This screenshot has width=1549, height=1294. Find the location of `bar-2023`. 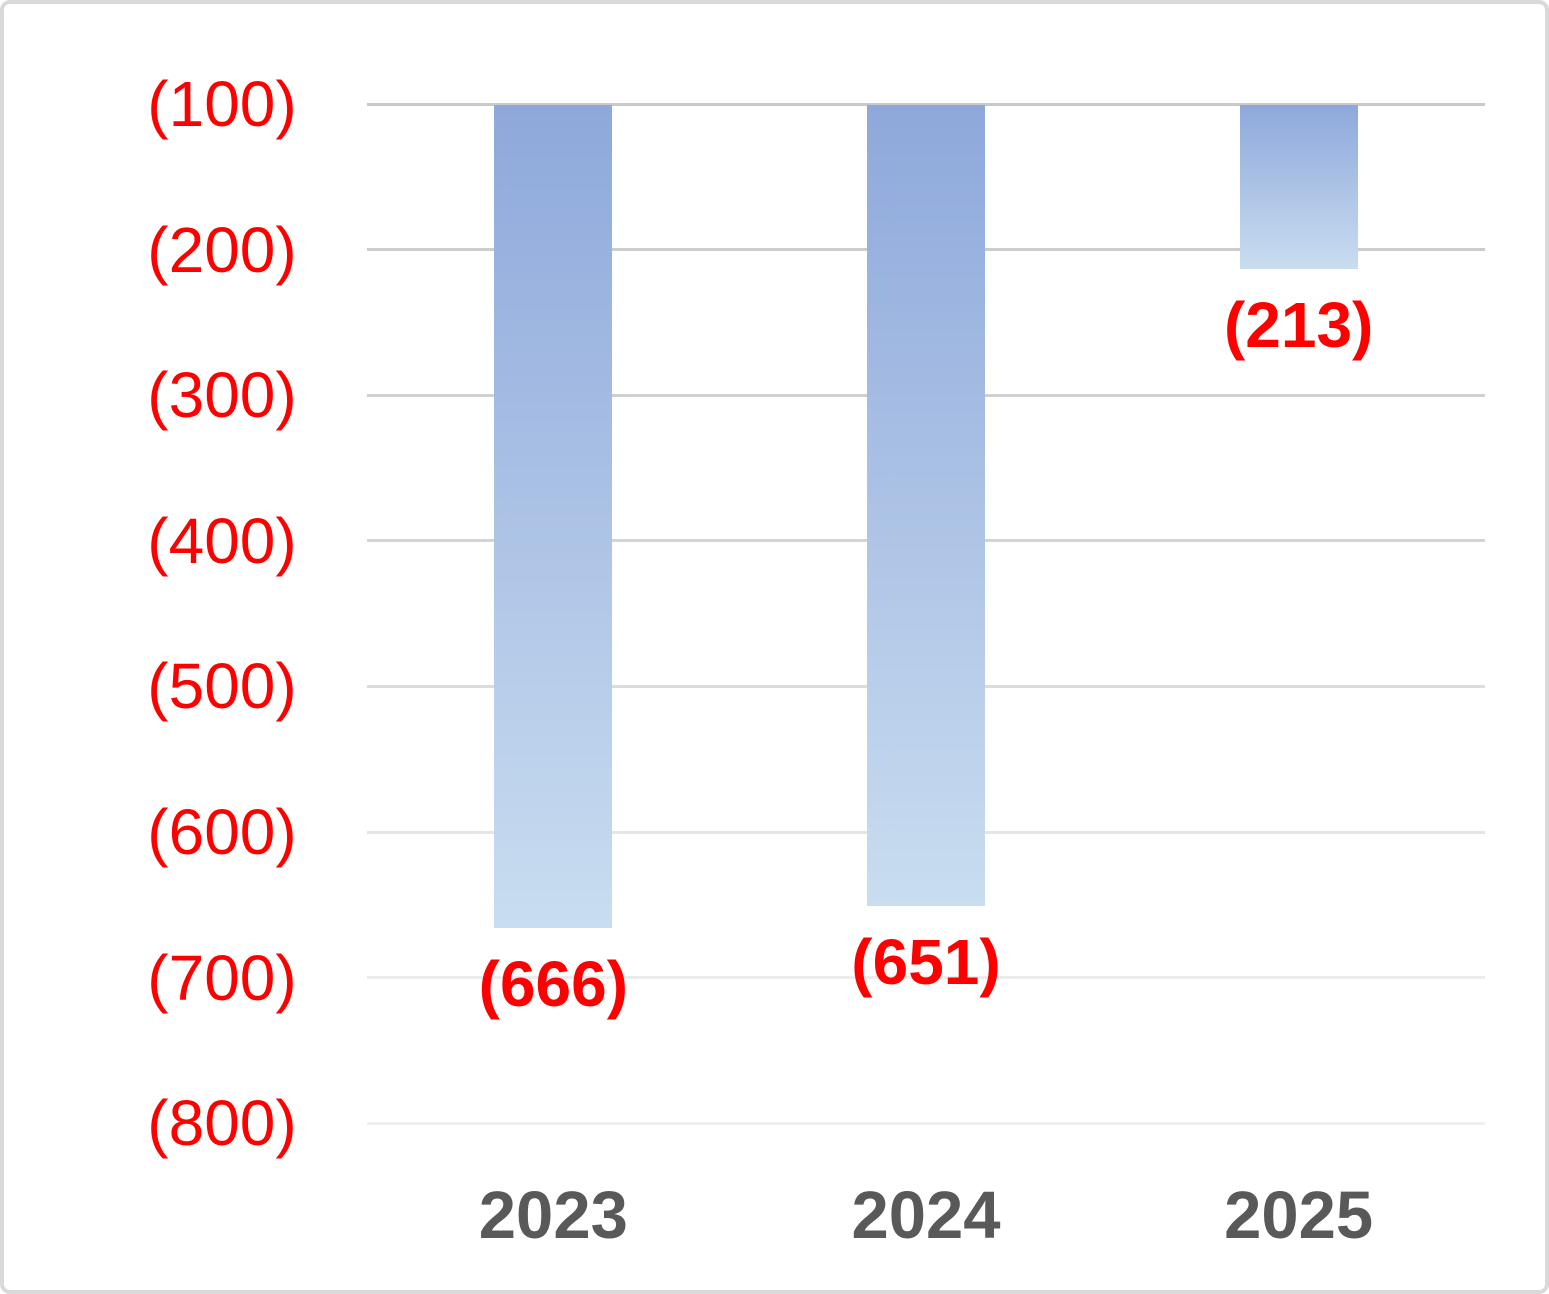

bar-2023 is located at coordinates (553, 517).